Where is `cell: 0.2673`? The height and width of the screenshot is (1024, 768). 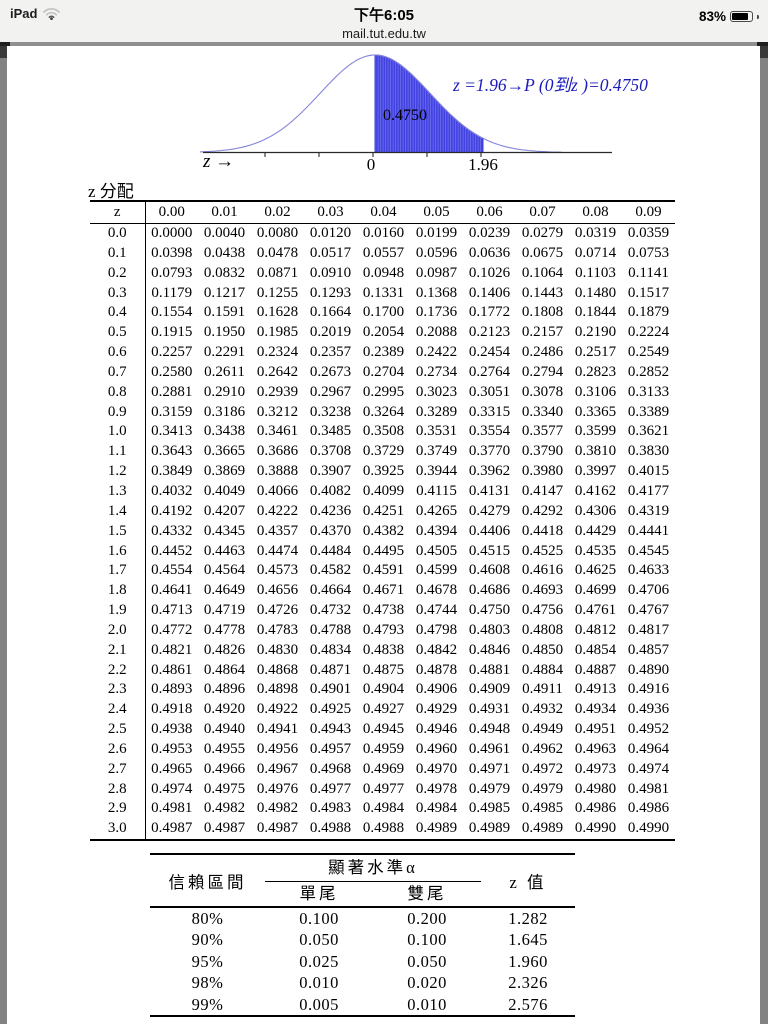 cell: 0.2673 is located at coordinates (330, 371).